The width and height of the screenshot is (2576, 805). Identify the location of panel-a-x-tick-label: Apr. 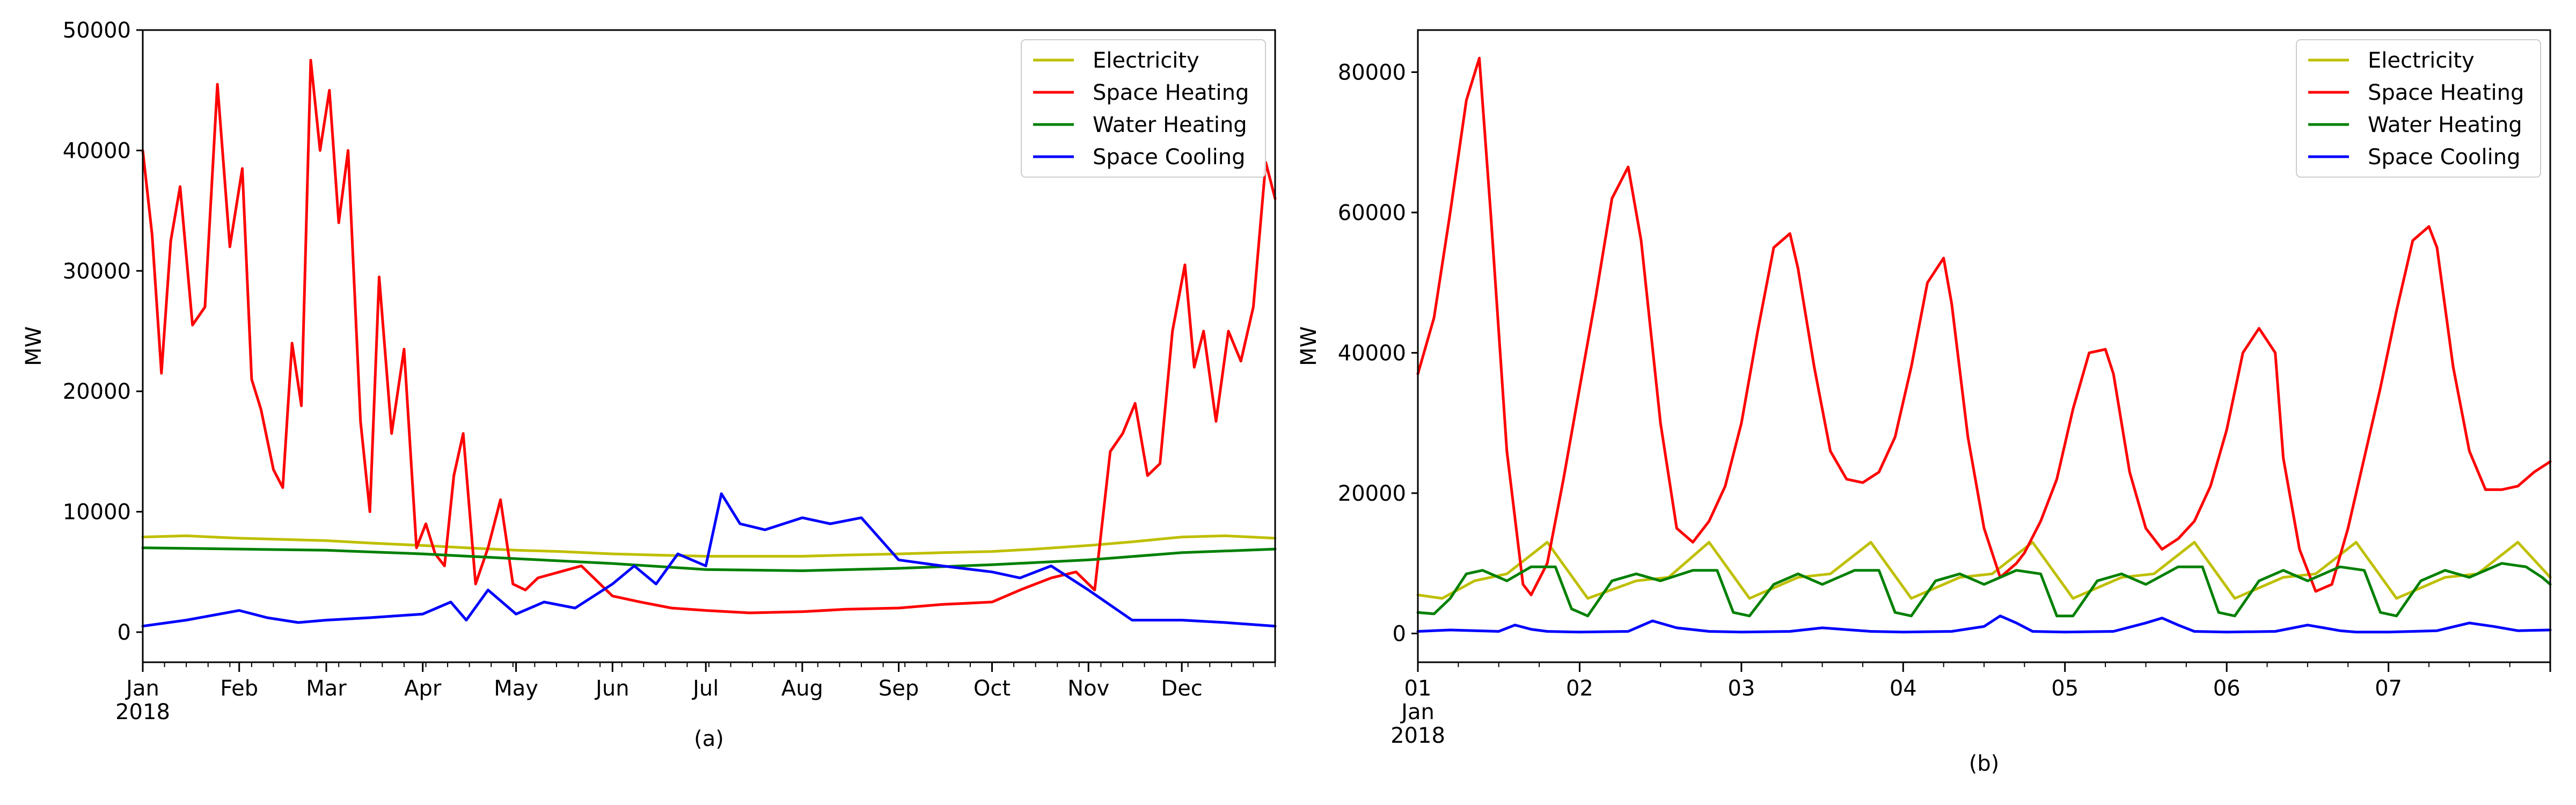
(423, 688).